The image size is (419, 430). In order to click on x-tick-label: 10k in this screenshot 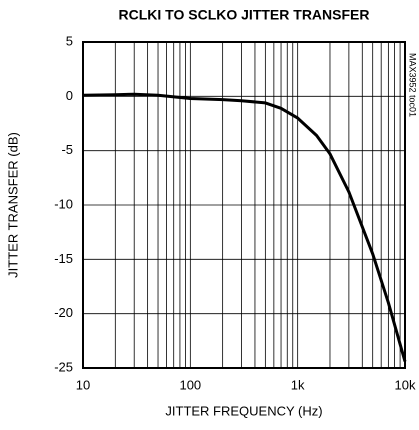, I will do `click(405, 384)`.